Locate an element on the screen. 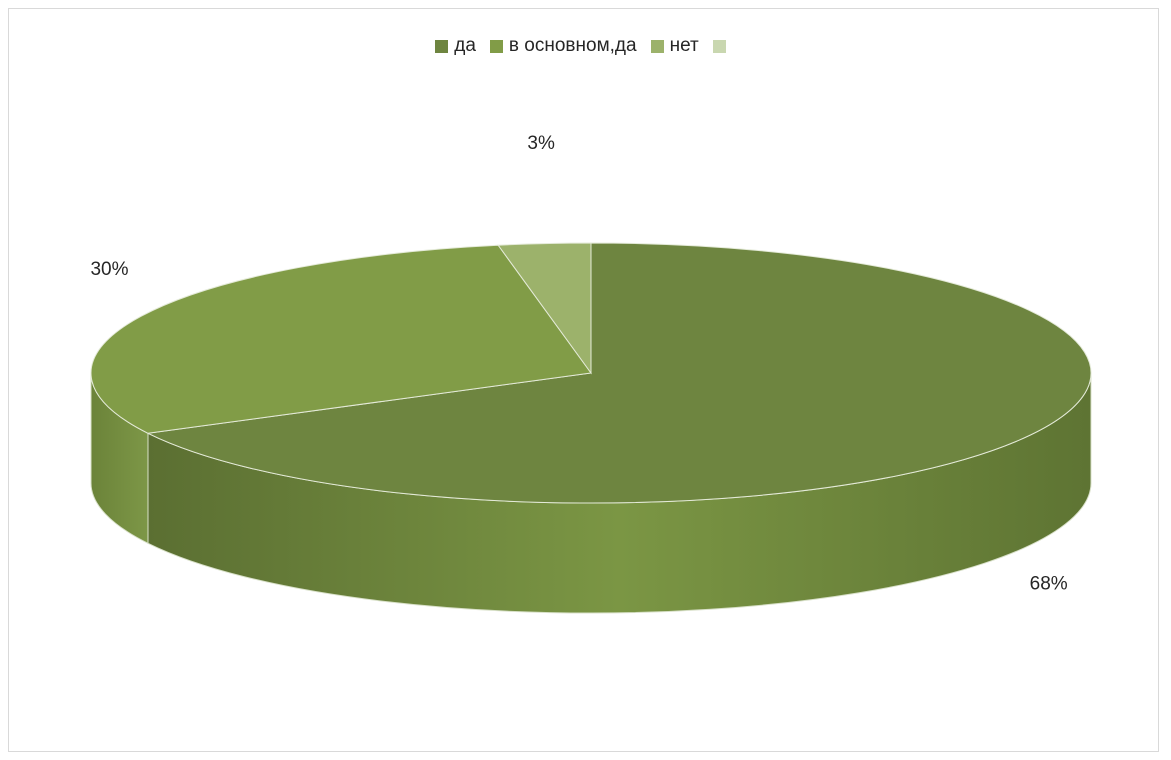  data-label: 3% is located at coordinates (541, 143).